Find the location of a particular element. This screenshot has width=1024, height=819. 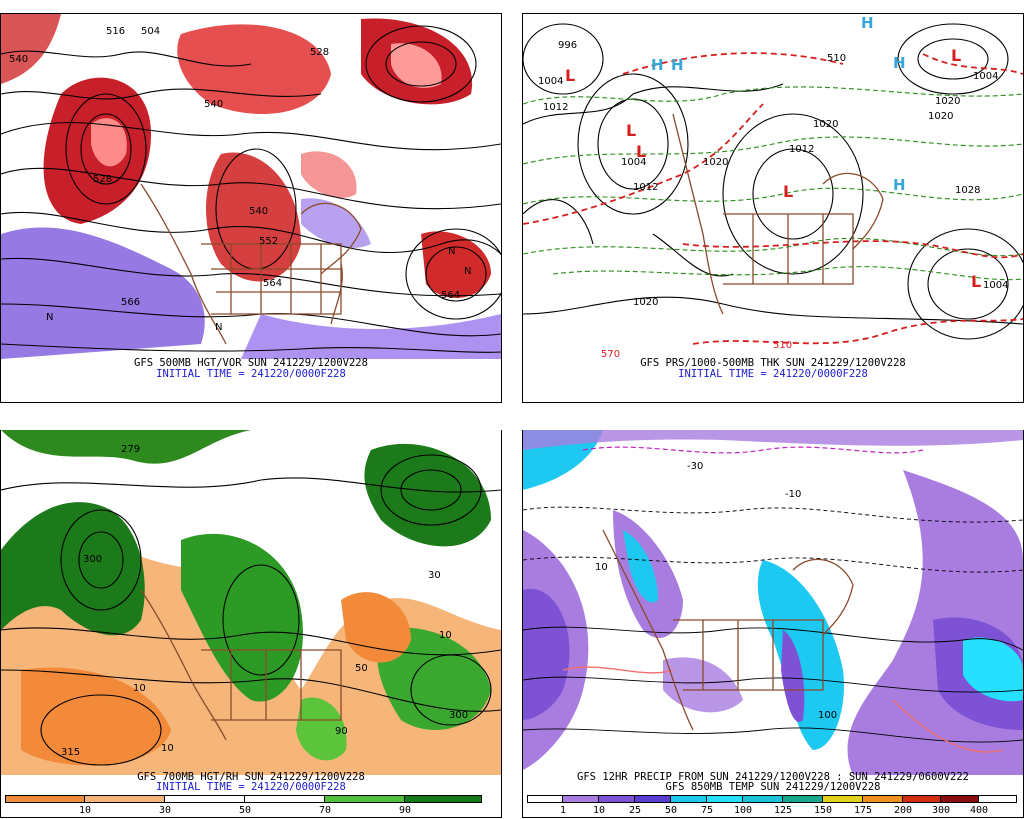

colorbar-tick: 200 is located at coordinates (903, 810).